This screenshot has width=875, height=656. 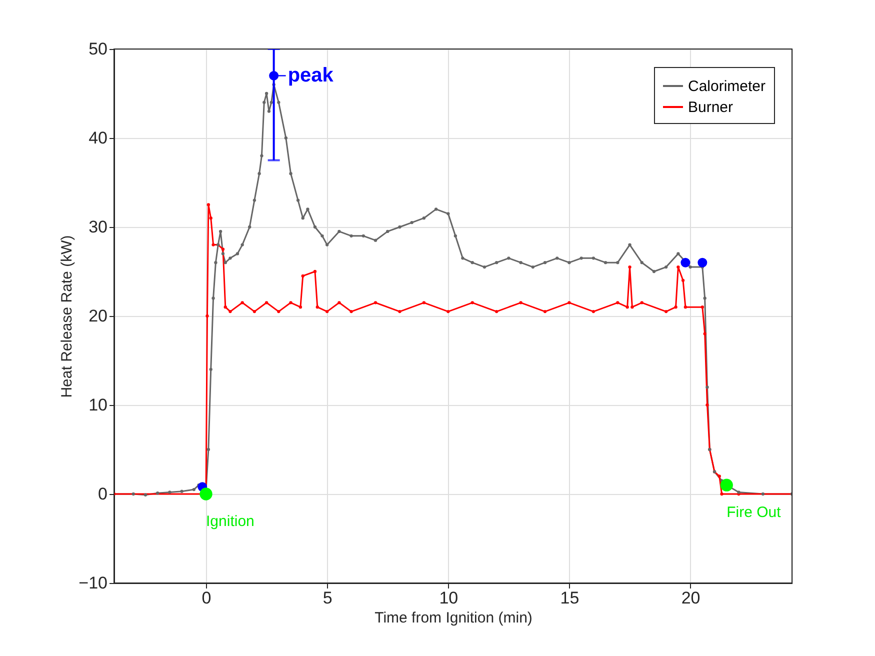 What do you see at coordinates (327, 598) in the screenshot?
I see `x-tick-label: 5` at bounding box center [327, 598].